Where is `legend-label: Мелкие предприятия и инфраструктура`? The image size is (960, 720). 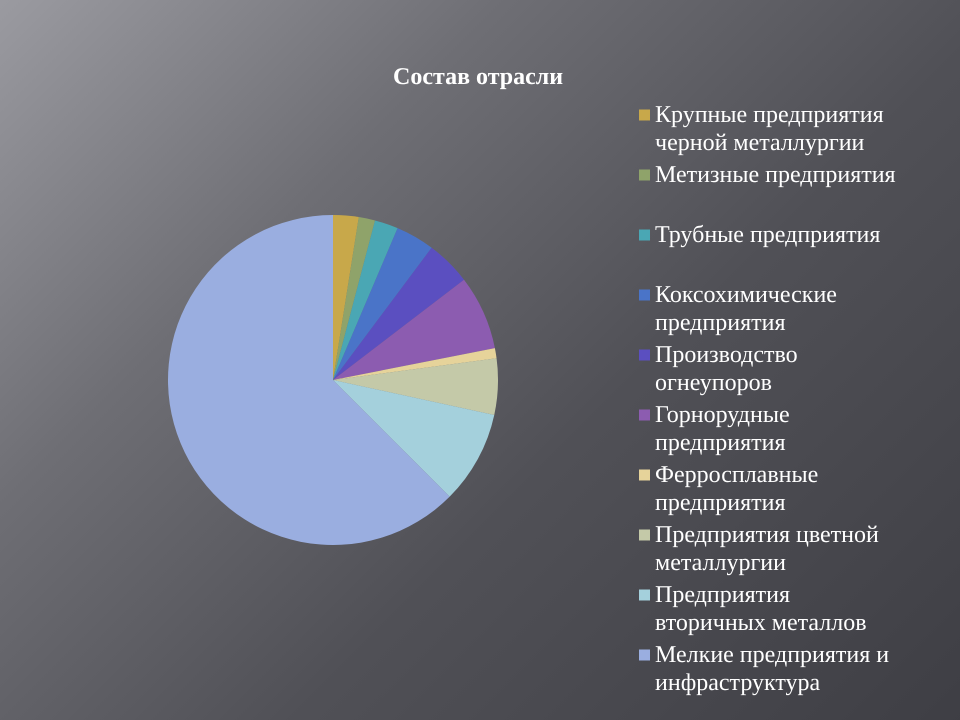
legend-label: Мелкие предприятия и инфраструктура is located at coordinates (772, 669).